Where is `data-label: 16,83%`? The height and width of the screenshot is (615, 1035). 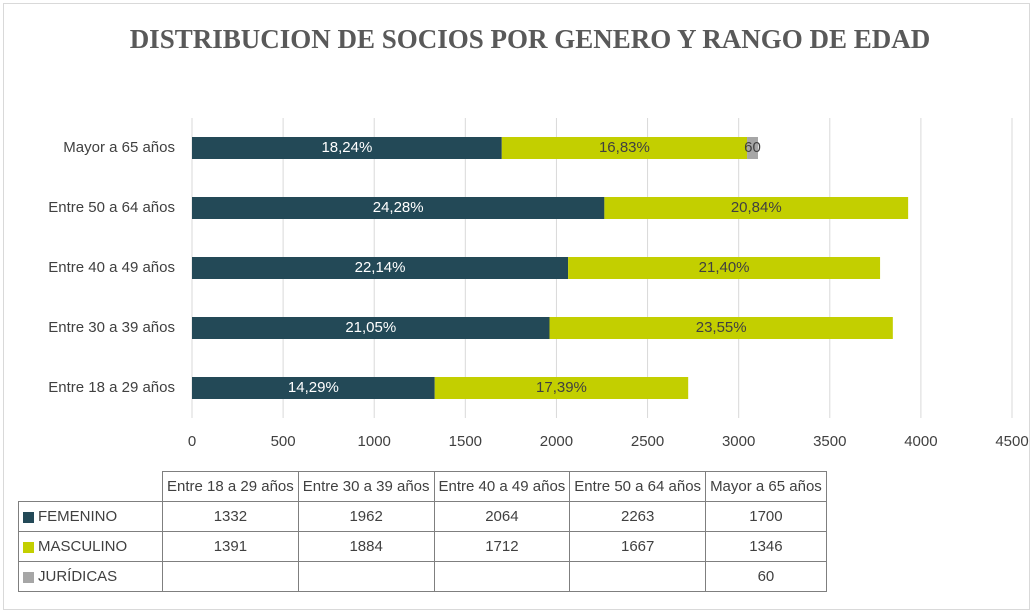
data-label: 16,83% is located at coordinates (624, 147).